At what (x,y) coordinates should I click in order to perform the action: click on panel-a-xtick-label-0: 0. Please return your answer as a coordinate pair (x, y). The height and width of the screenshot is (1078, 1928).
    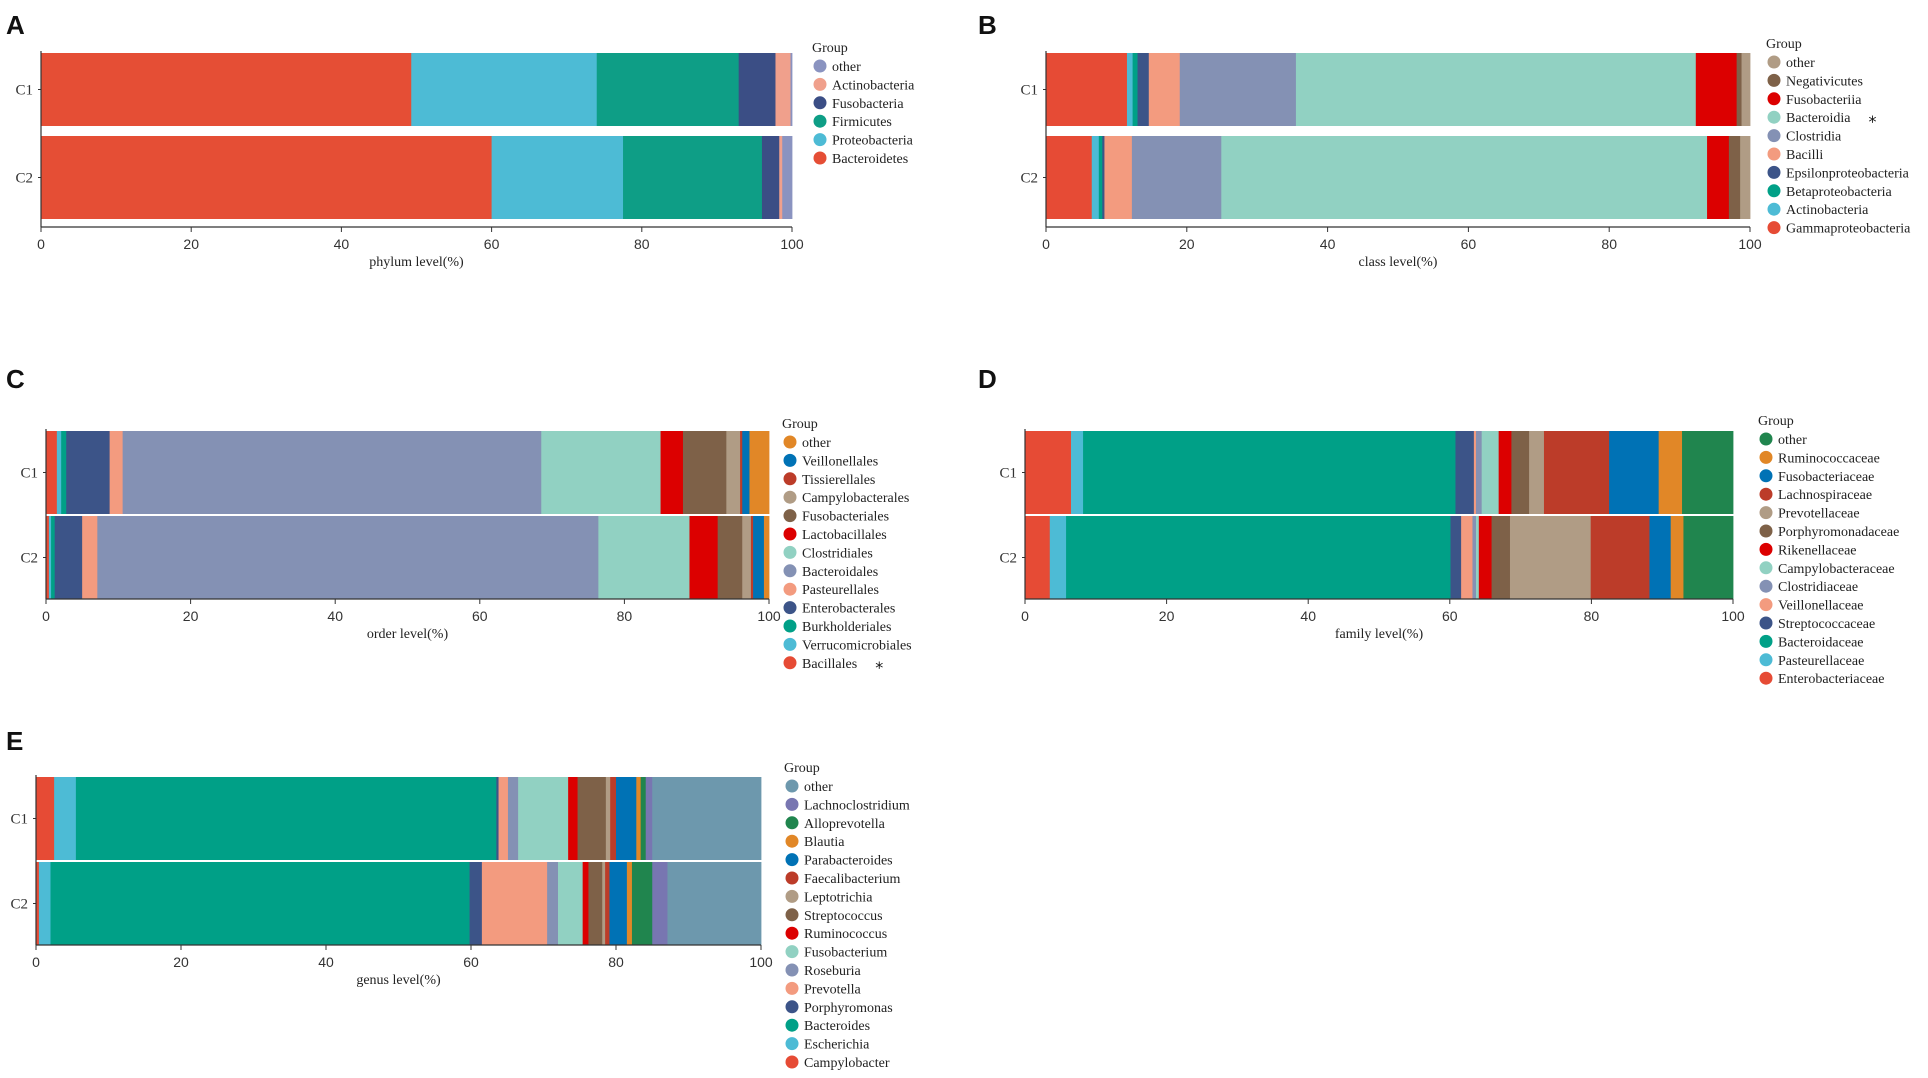
    Looking at the image, I should click on (41, 244).